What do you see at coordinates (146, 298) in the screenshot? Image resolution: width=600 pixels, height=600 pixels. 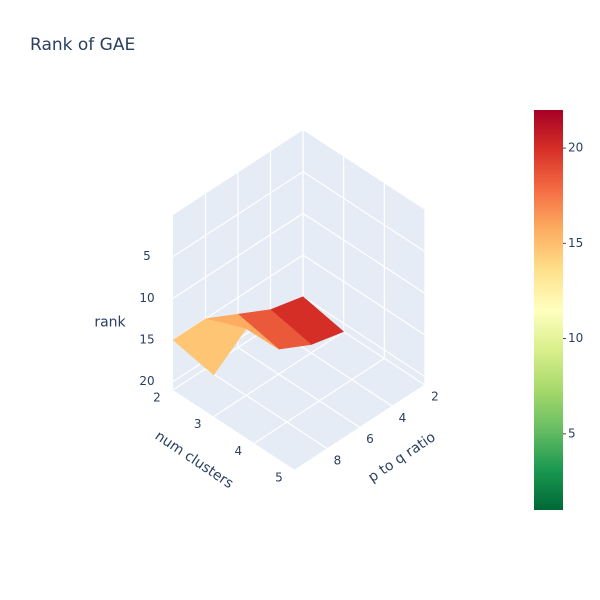 I see `z-tick-label: 10` at bounding box center [146, 298].